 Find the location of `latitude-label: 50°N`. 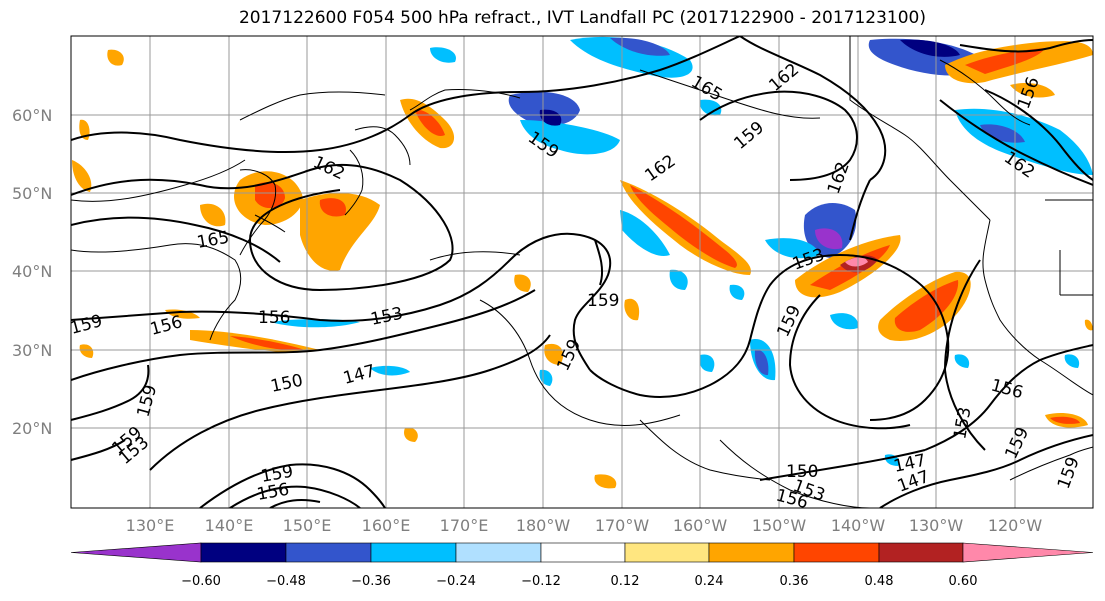

latitude-label: 50°N is located at coordinates (32, 193).